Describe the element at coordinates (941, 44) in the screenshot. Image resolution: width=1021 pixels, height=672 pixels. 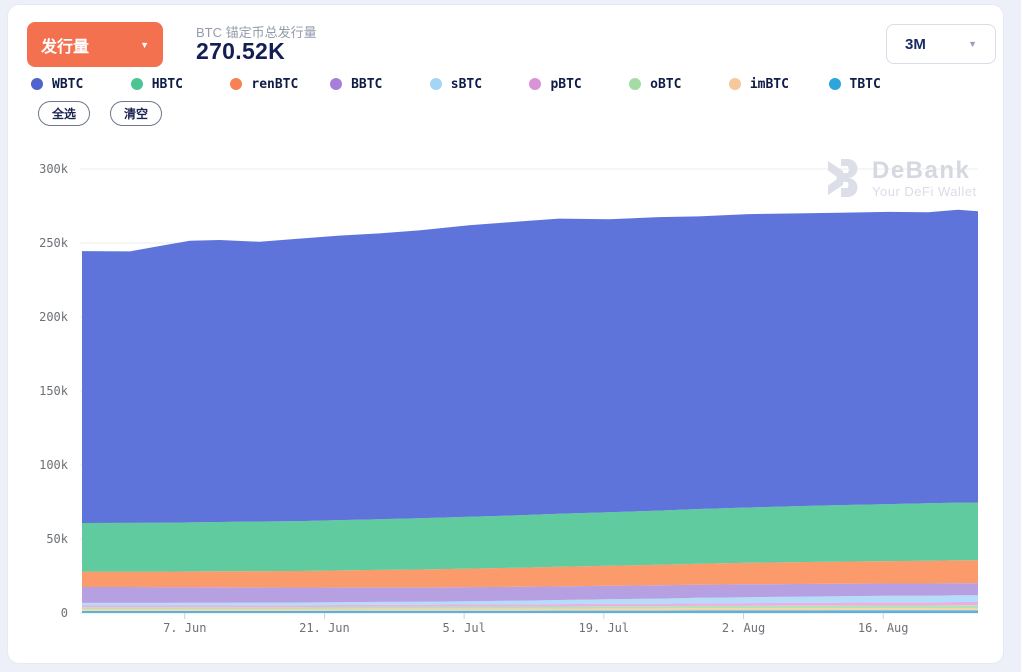
I see `time-range-select: 3M ▼` at that location.